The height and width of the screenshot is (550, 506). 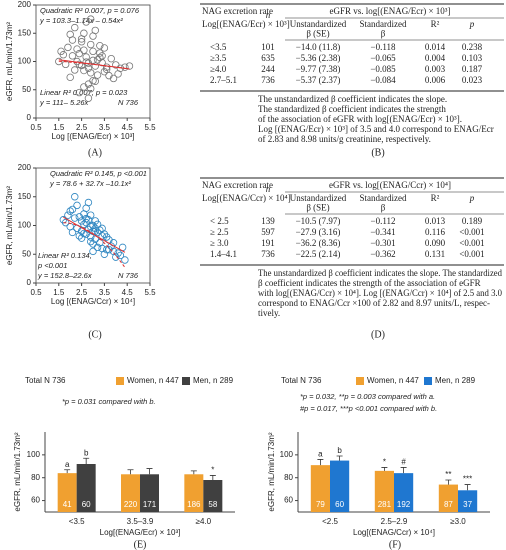 I want to click on significance-marker: *, so click(x=384, y=462).